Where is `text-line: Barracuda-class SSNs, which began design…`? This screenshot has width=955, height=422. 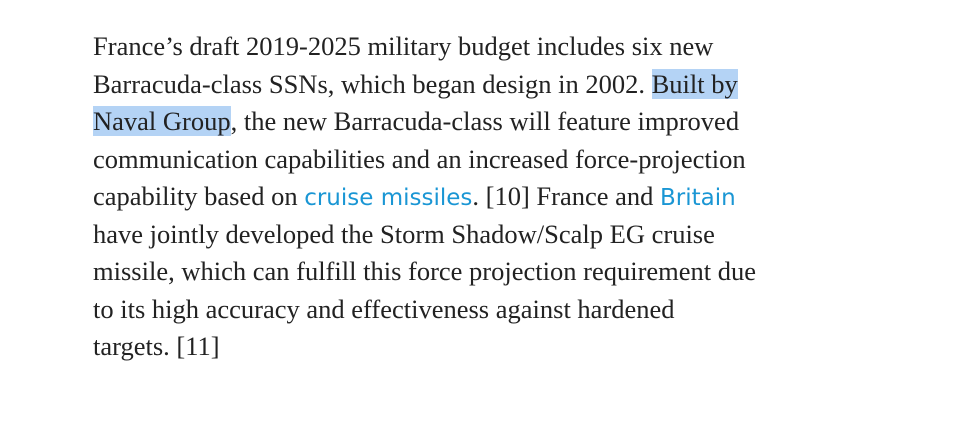 text-line: Barracuda-class SSNs, which began design… is located at coordinates (424, 85).